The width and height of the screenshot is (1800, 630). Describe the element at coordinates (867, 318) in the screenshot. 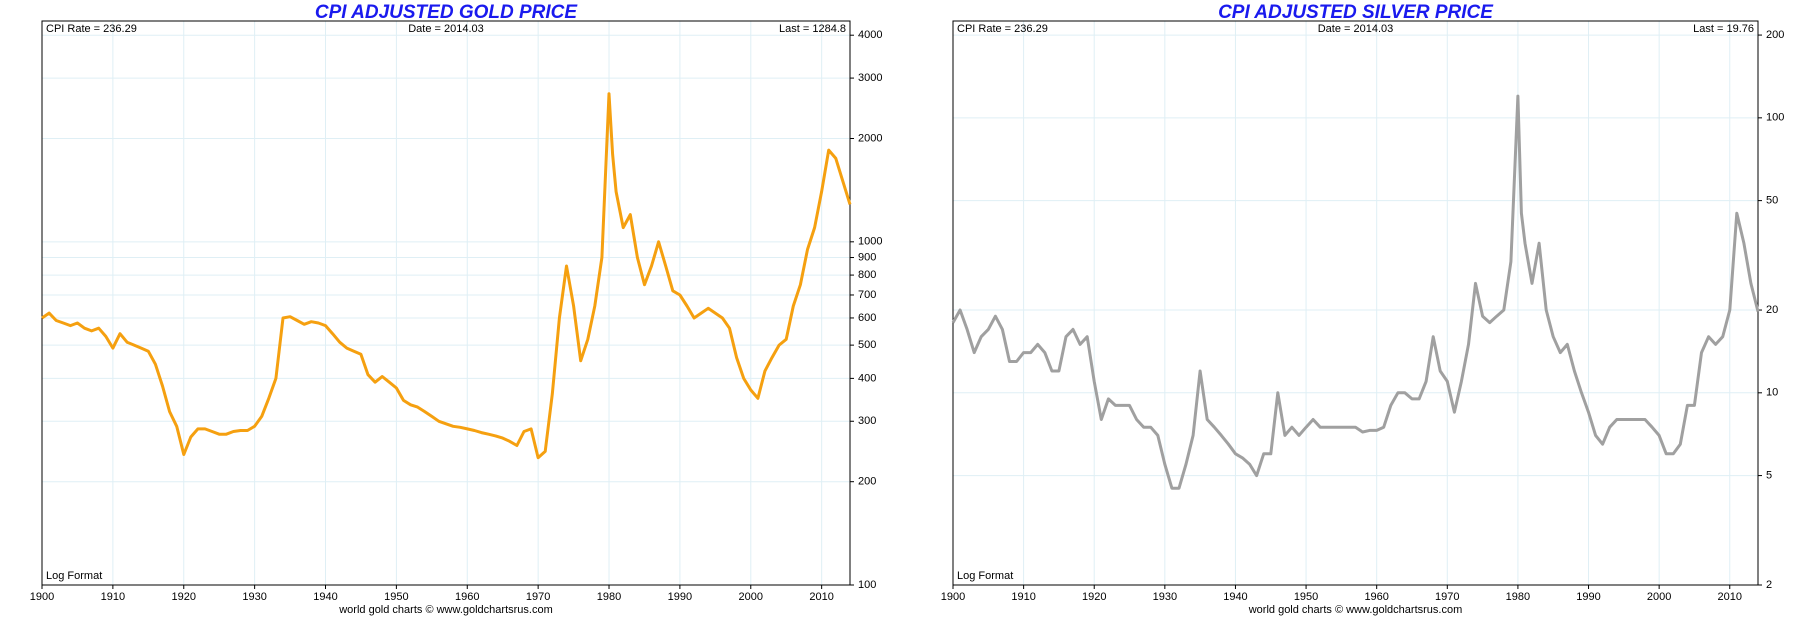

I see `y-tick-label: 600` at that location.